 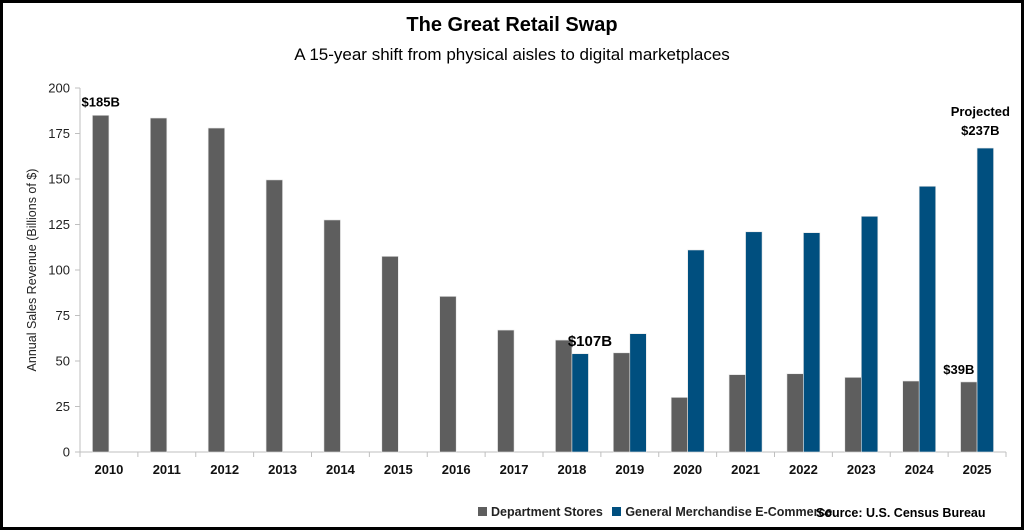 I want to click on source-note: Source: U.S. Census Bureau, so click(x=901, y=513).